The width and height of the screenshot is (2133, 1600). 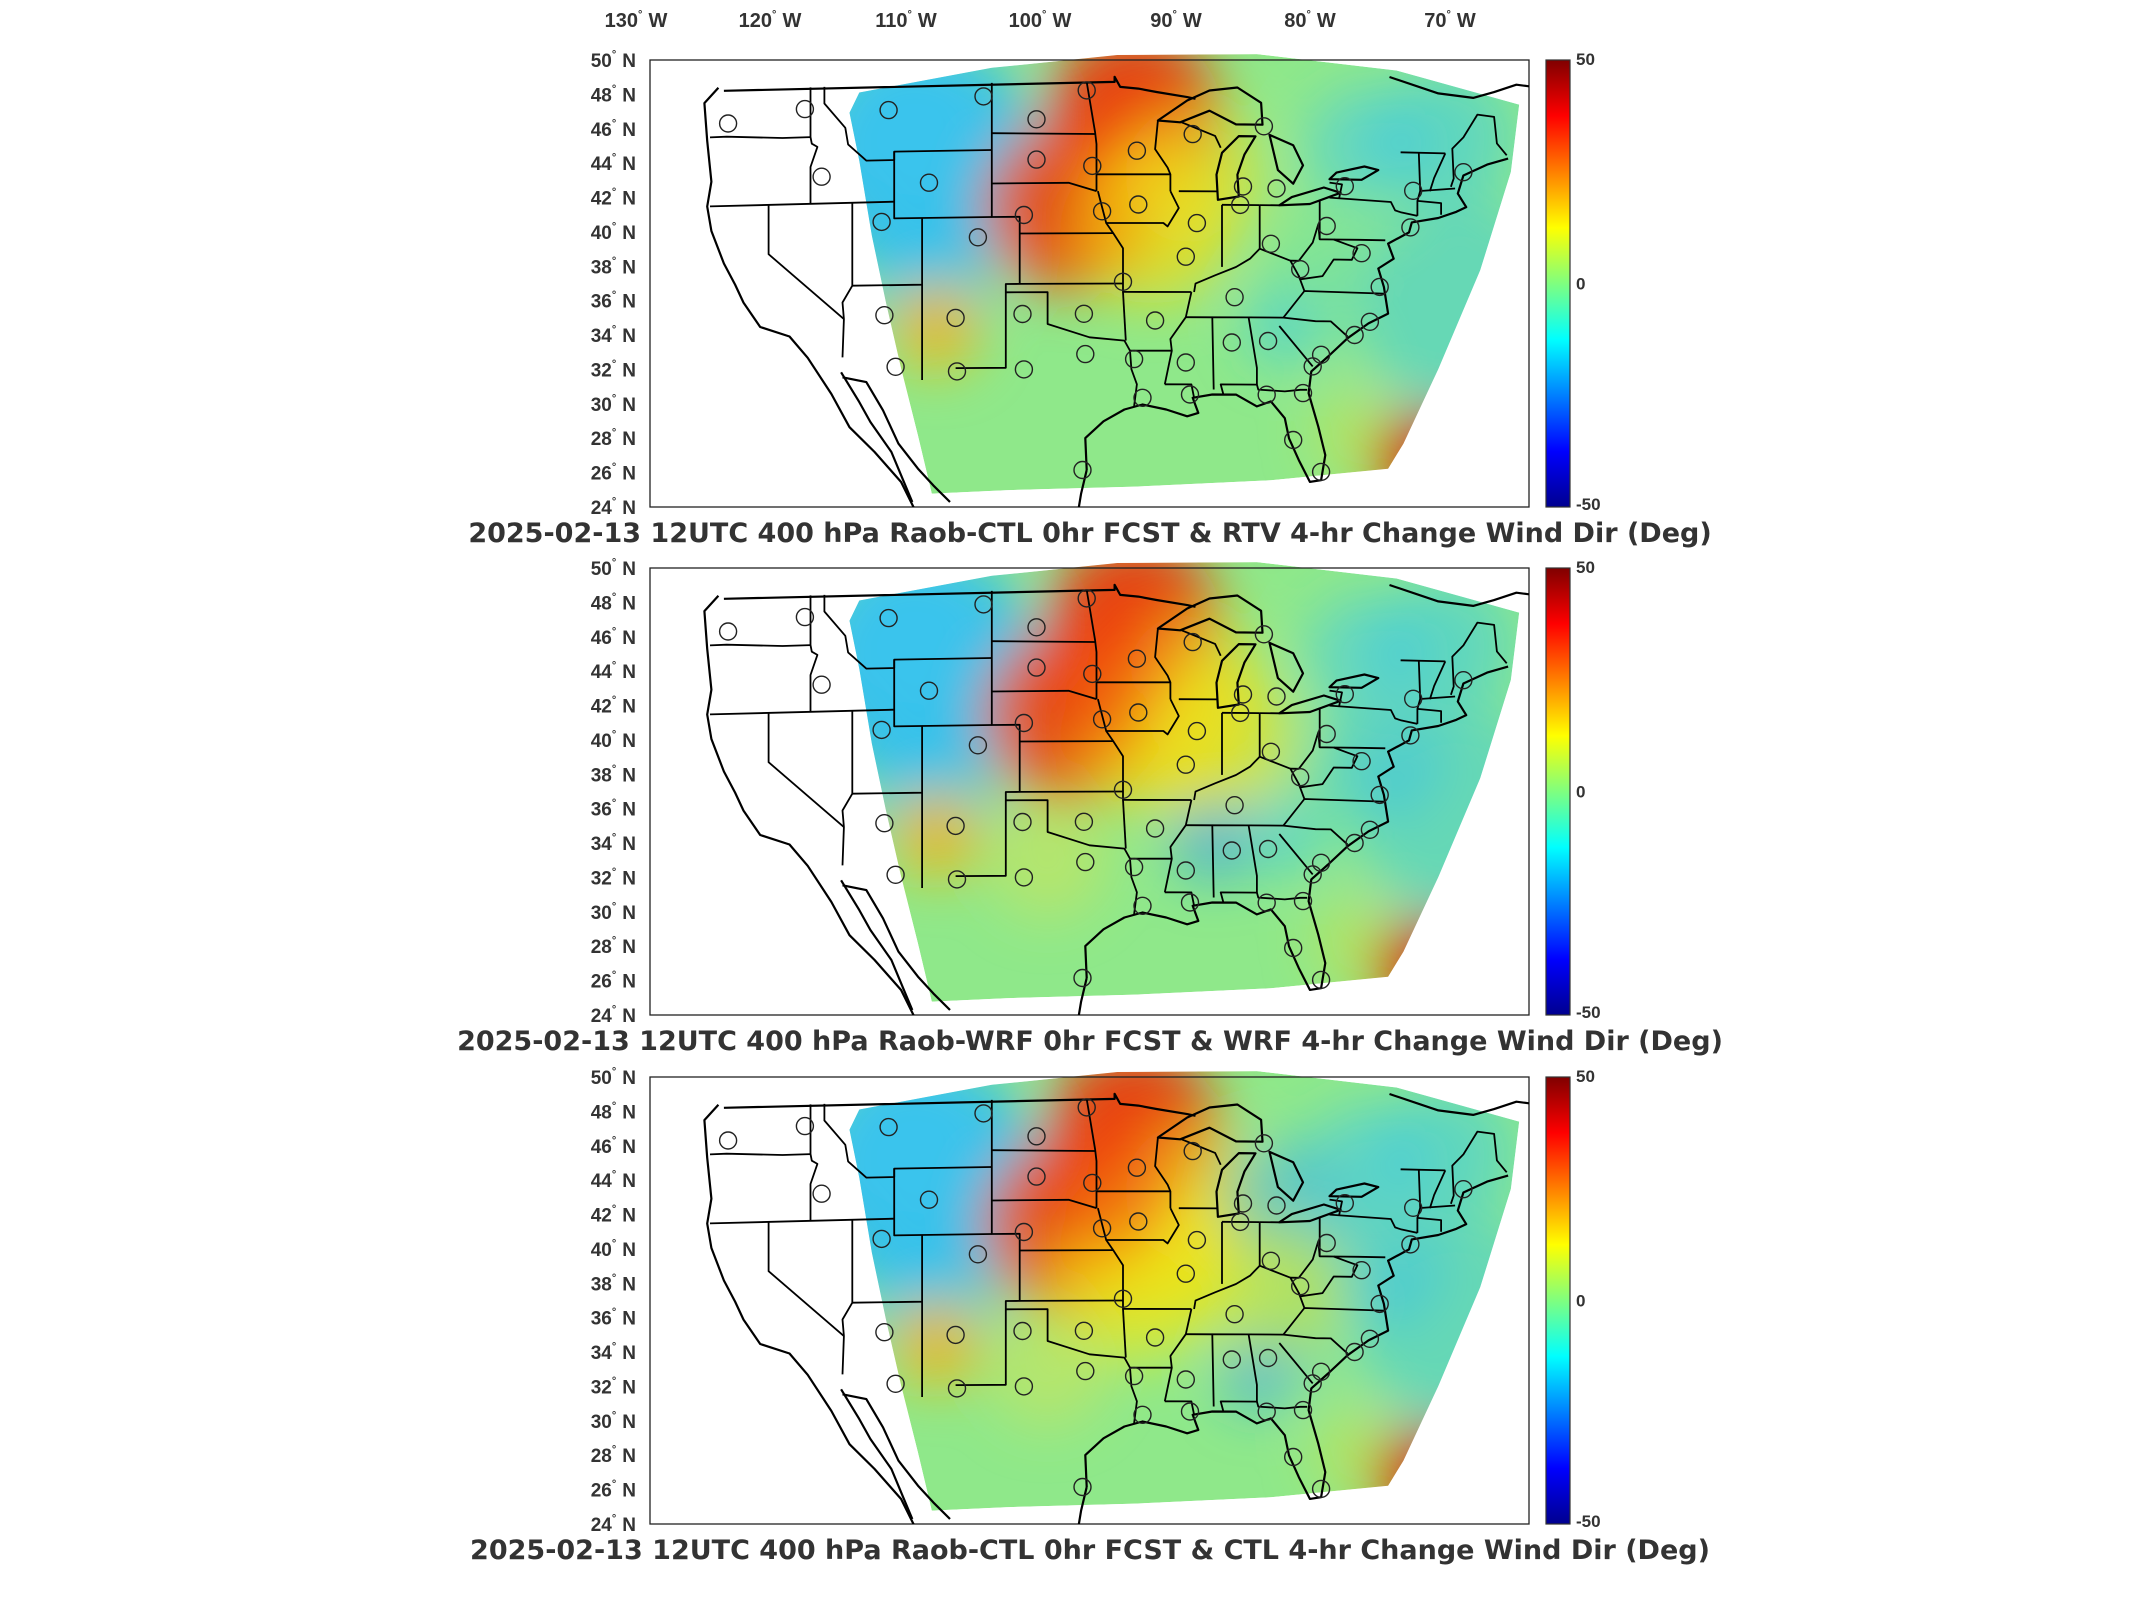 What do you see at coordinates (1580, 284) in the screenshot?
I see `colorbar-mid-label: 0` at bounding box center [1580, 284].